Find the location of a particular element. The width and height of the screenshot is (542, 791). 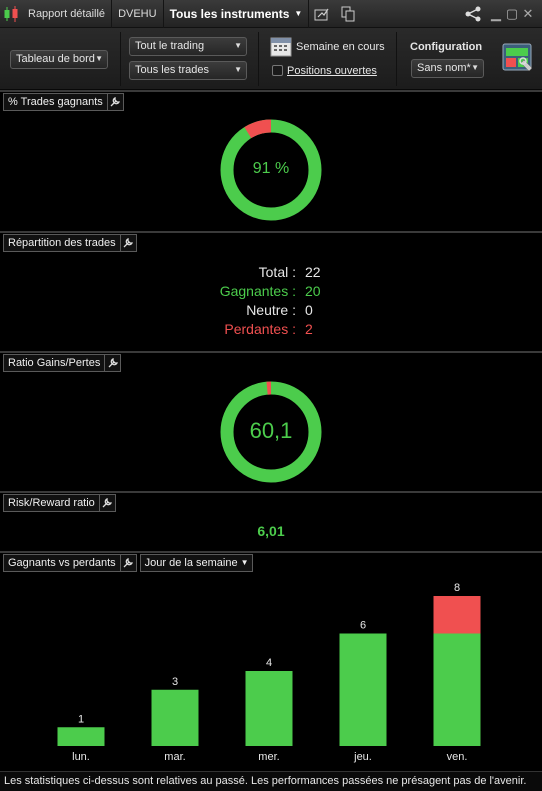

distribution-value: 22 is located at coordinates (313, 272).